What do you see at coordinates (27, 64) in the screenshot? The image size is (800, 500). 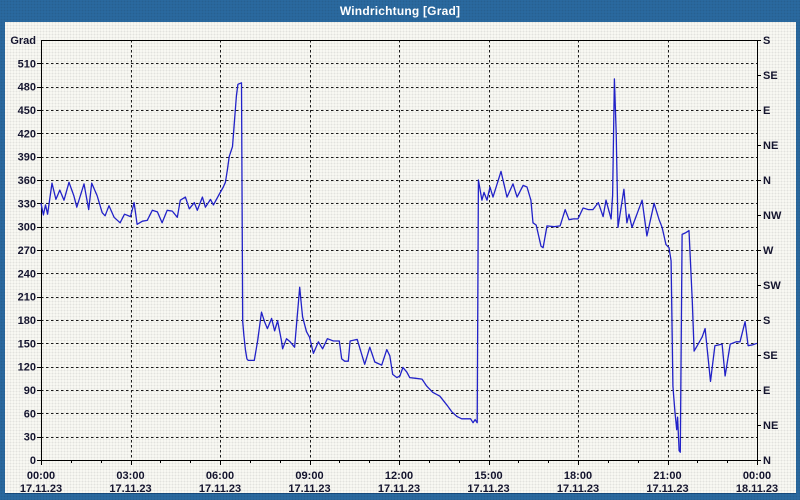 I see `y-left-tick-label: 510` at bounding box center [27, 64].